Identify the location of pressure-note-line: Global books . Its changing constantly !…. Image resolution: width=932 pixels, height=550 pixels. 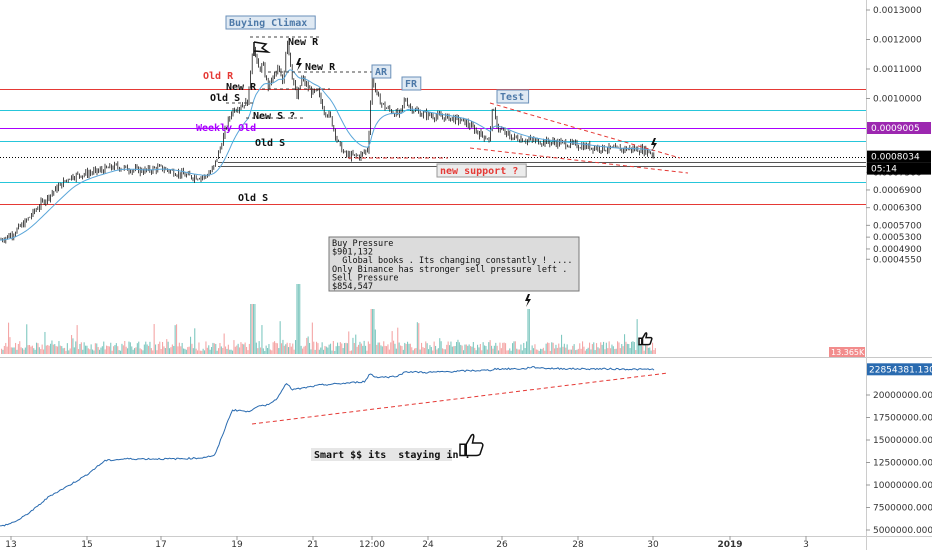
(452, 261).